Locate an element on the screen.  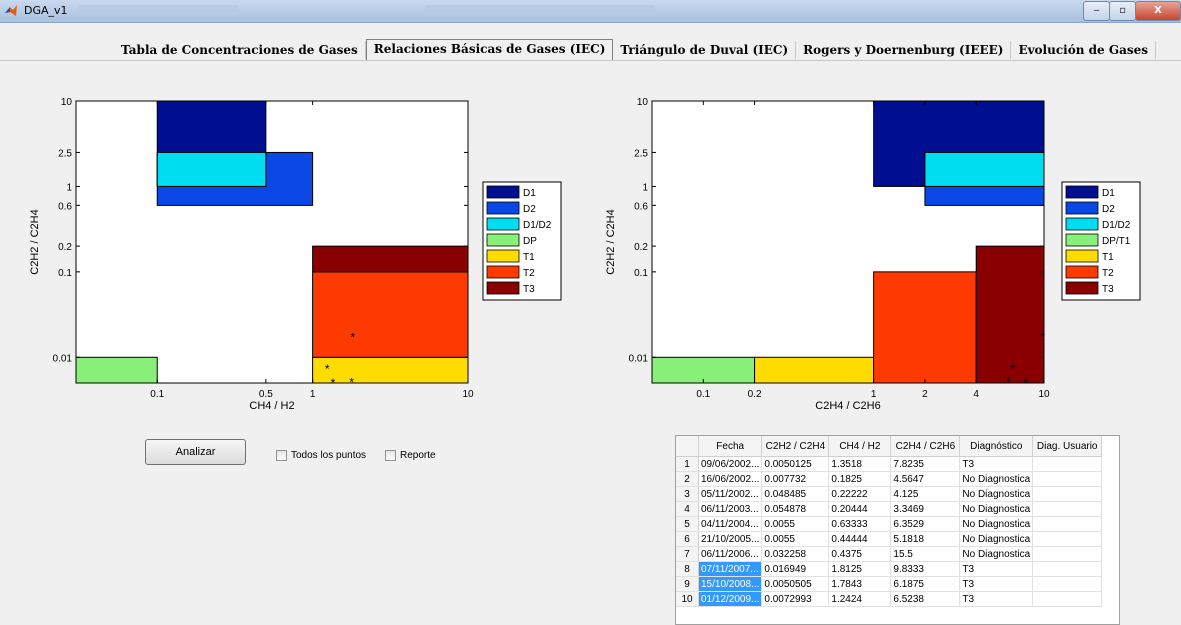
table-cell-c2h2: 0.0050505 is located at coordinates (795, 584).